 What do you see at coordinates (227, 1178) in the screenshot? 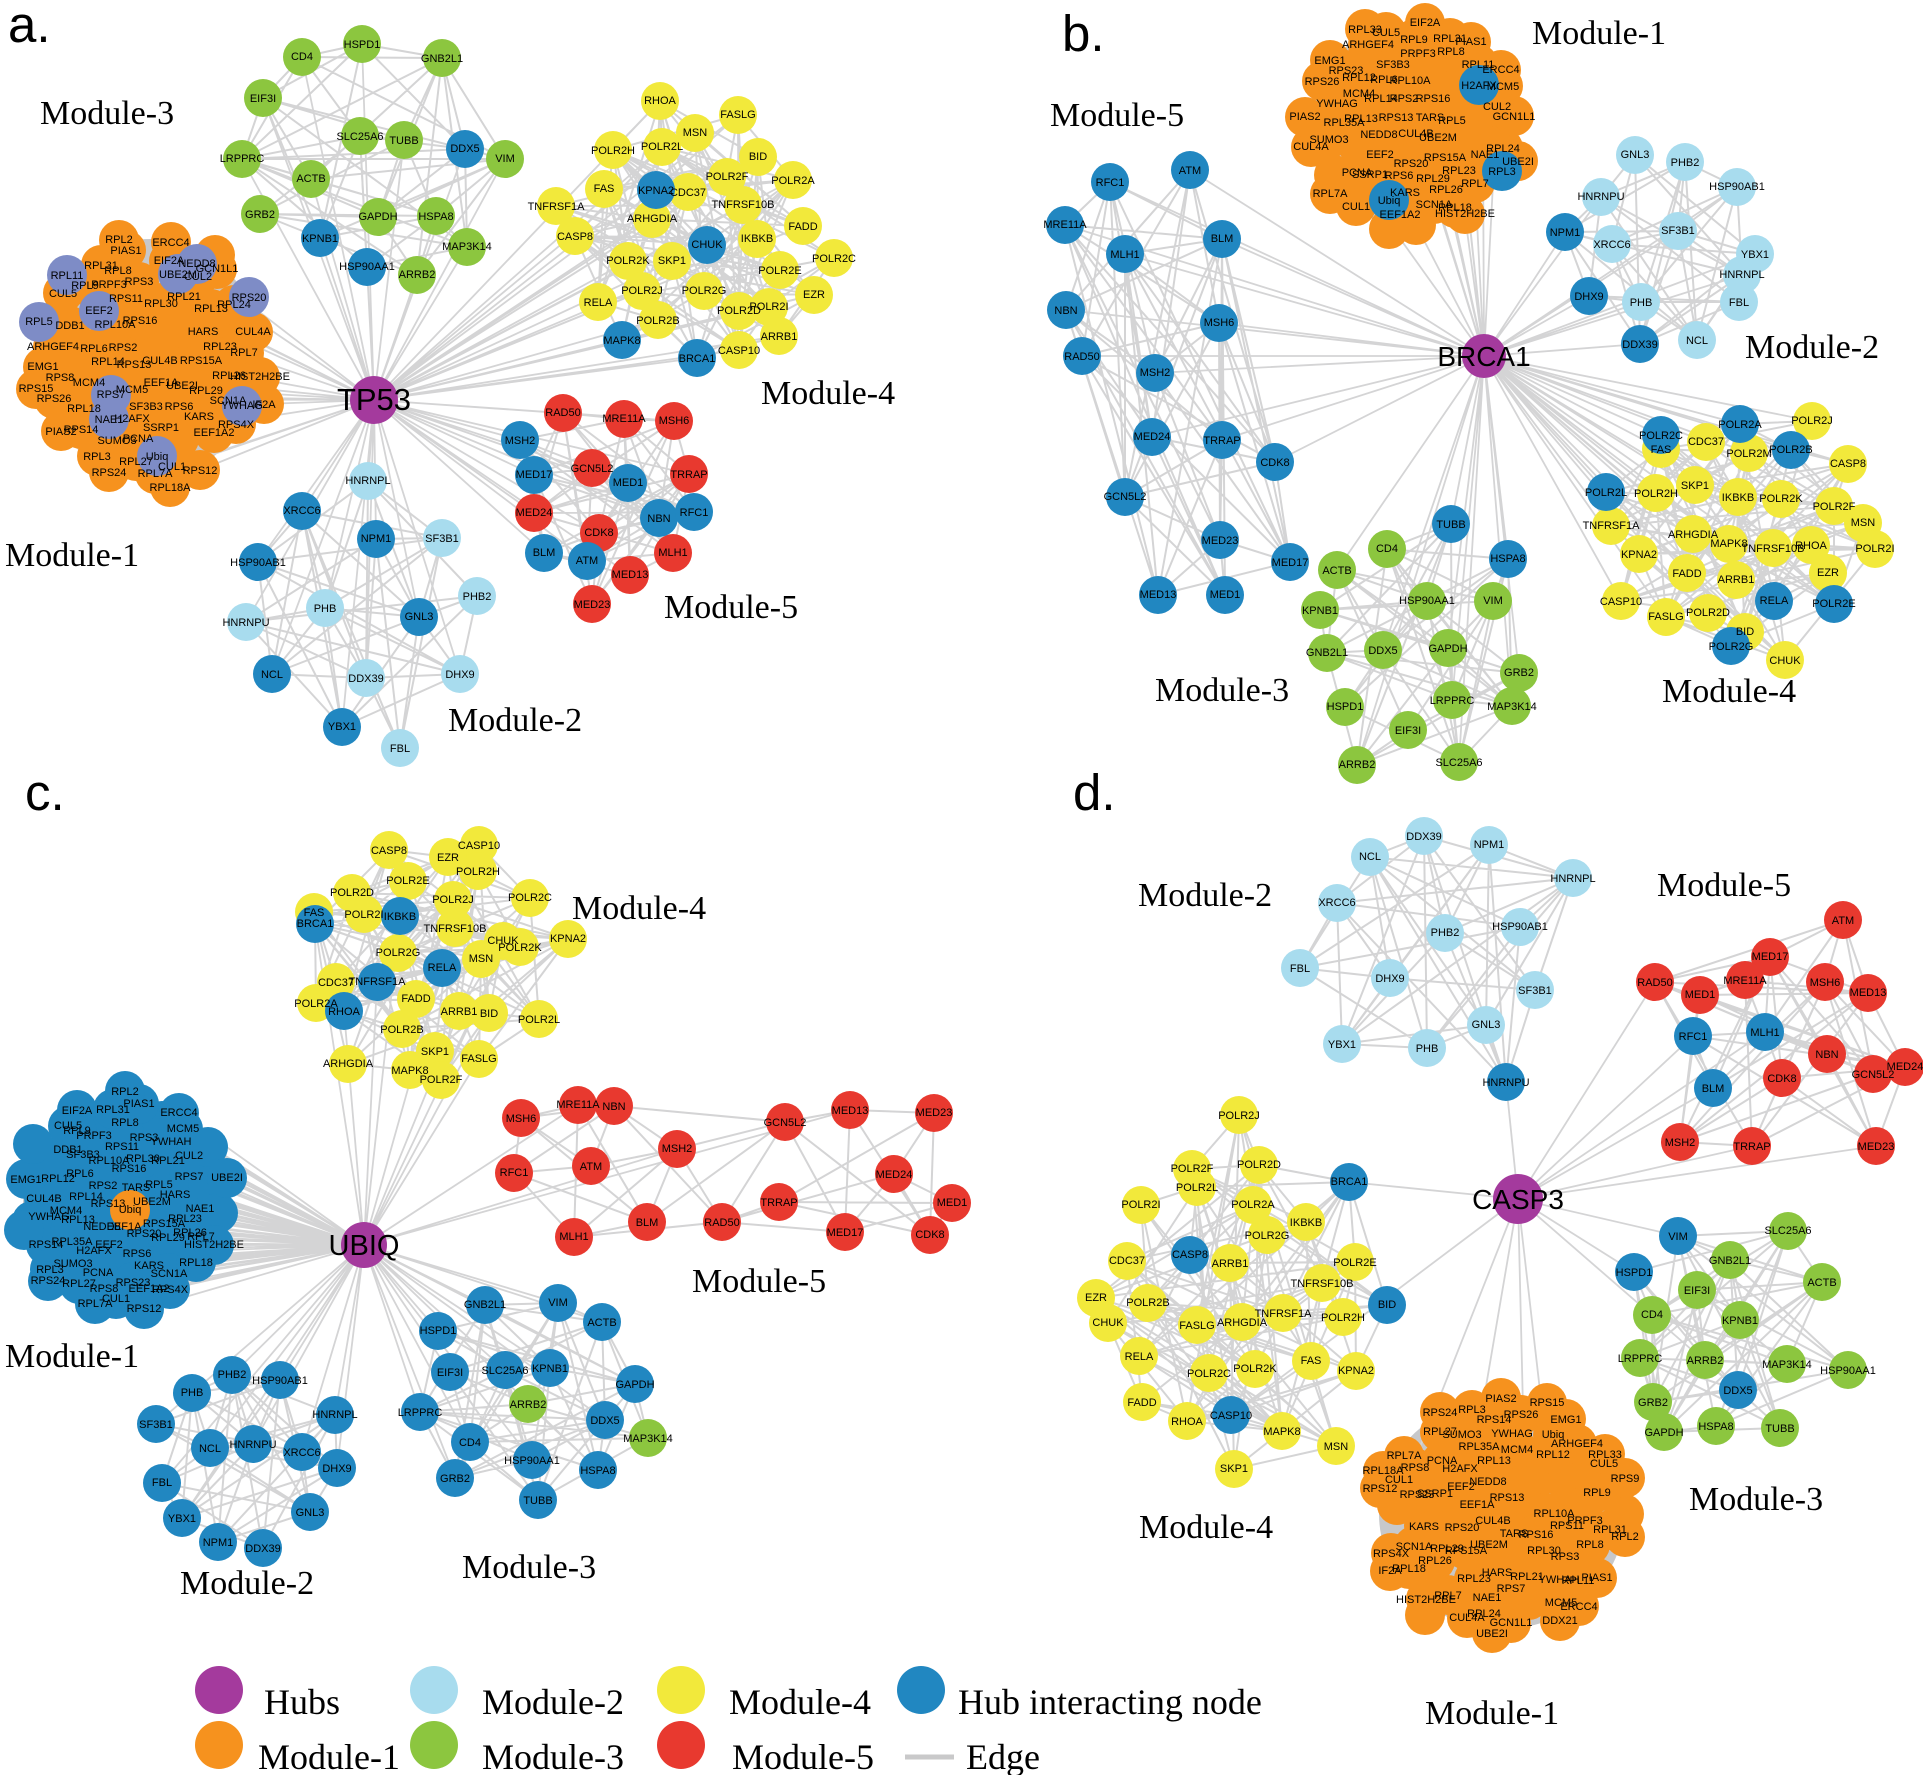
I see `svg-text: UBE2I` at bounding box center [227, 1178].